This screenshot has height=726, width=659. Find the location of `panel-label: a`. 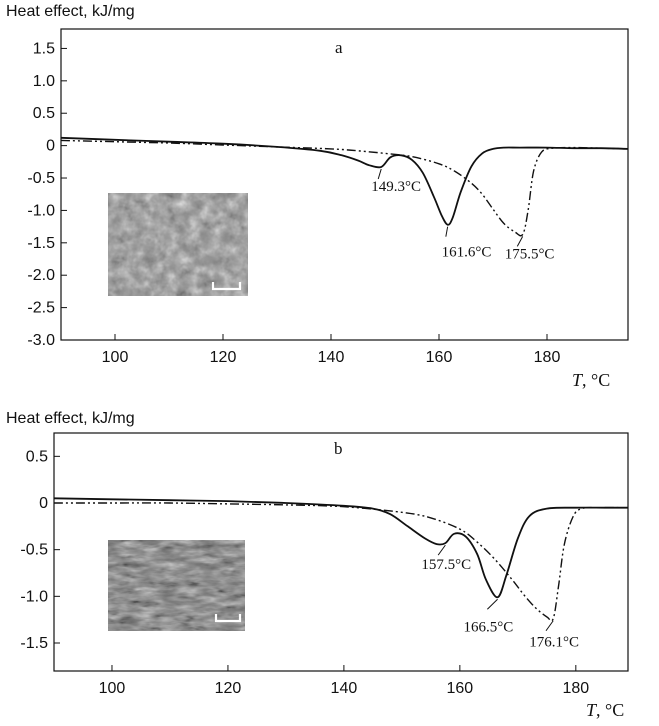

panel-label: a is located at coordinates (339, 47).